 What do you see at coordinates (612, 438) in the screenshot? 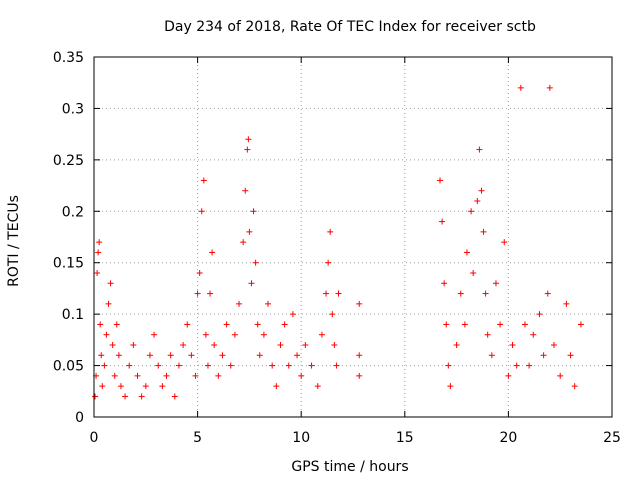
I see `x-tick-label: 25` at bounding box center [612, 438].